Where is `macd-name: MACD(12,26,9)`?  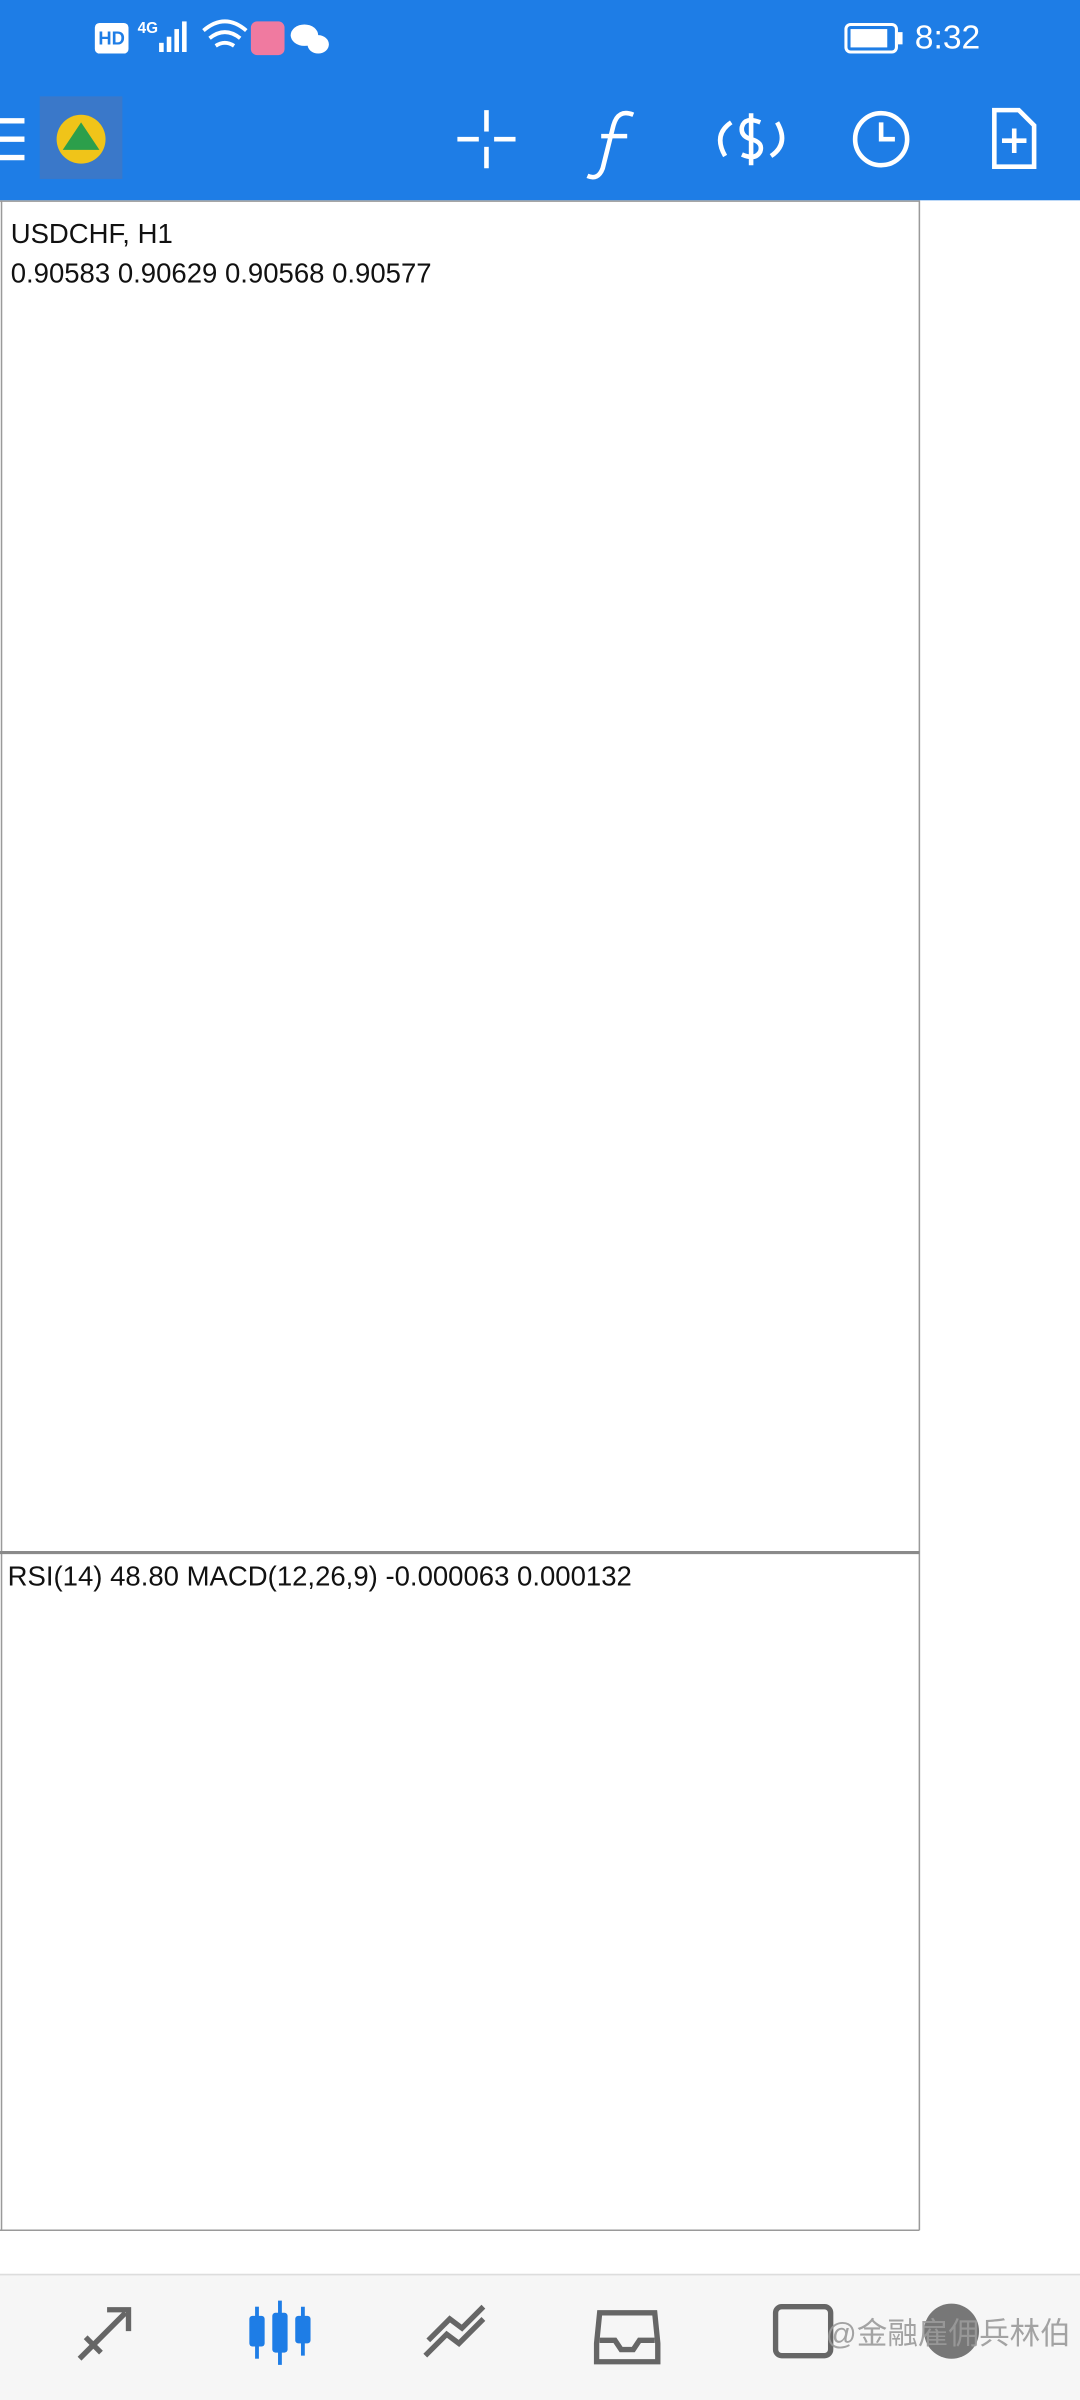 macd-name: MACD(12,26,9) is located at coordinates (282, 1576).